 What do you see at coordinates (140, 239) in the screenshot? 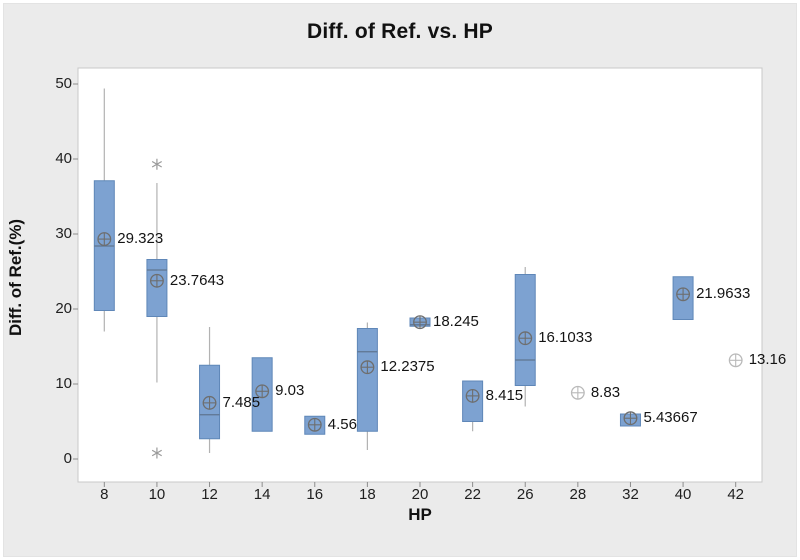
I see `mean-value-label: 29.323` at bounding box center [140, 239].